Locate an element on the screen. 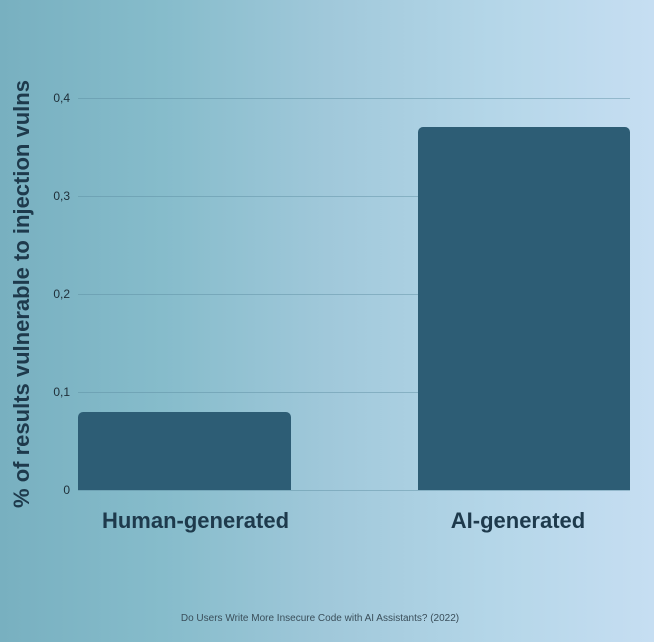 This screenshot has height=642, width=654. y-tick-0-2: 0,2 is located at coordinates (61, 294).